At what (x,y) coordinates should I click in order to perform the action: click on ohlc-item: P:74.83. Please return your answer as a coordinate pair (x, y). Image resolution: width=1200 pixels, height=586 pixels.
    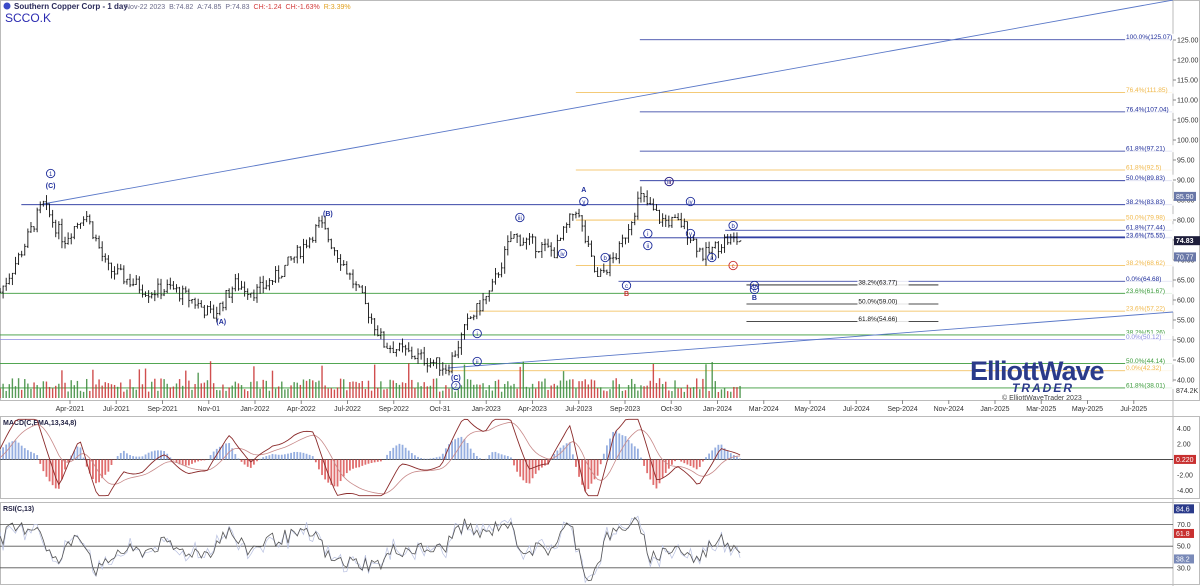
    Looking at the image, I should click on (237, 7).